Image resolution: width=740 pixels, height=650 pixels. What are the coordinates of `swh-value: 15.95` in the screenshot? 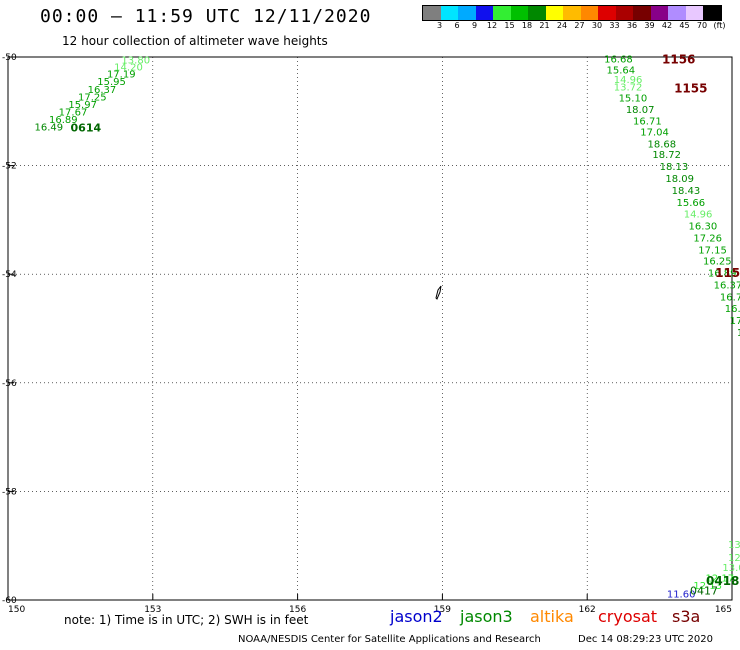 It's located at (111, 82).